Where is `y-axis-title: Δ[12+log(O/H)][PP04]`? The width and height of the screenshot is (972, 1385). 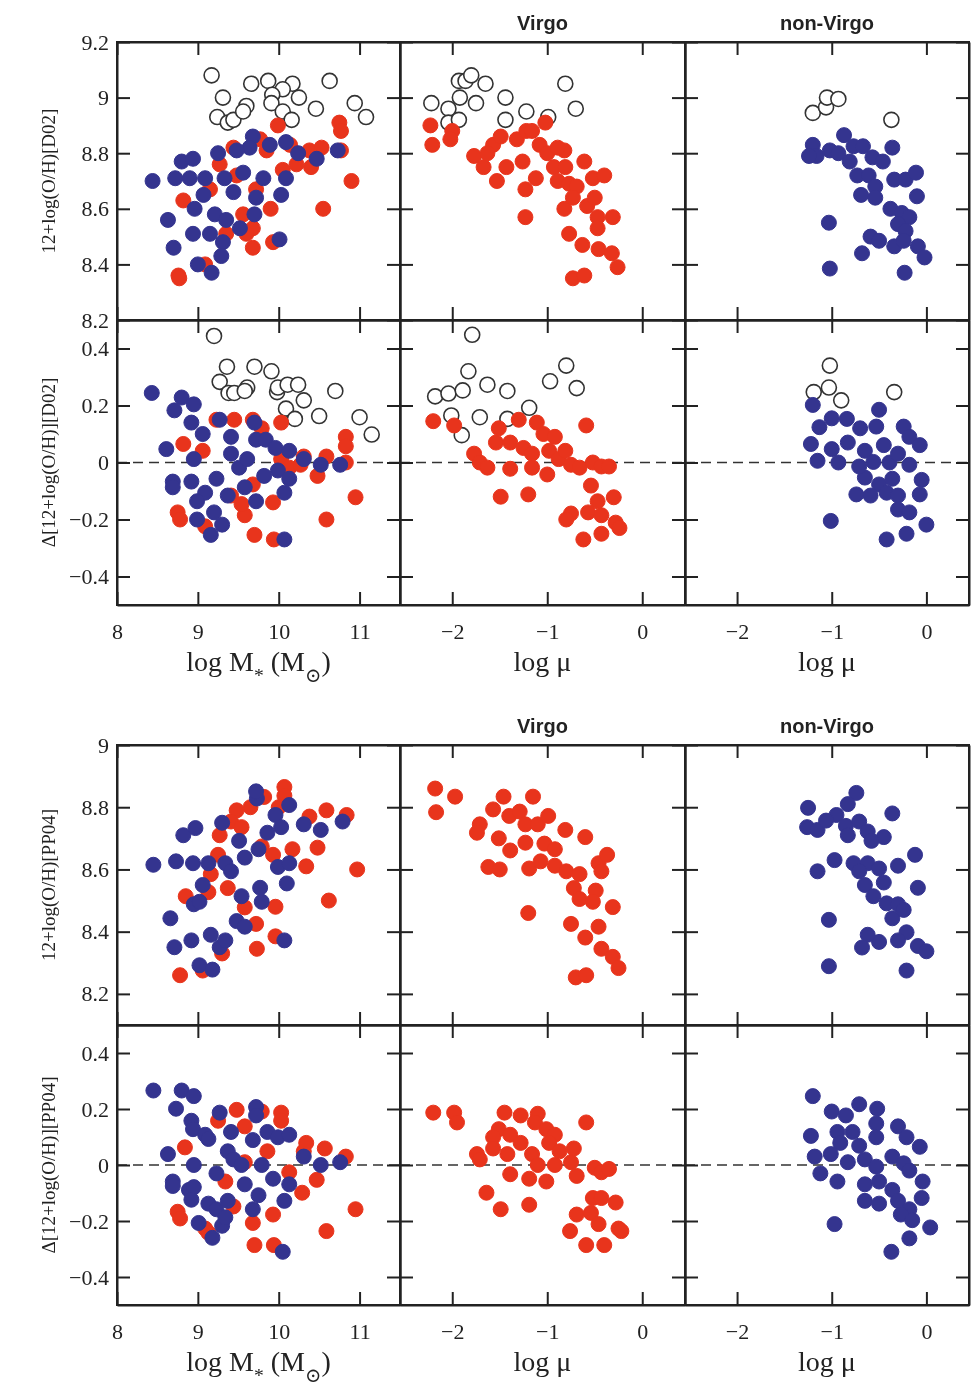 y-axis-title: Δ[12+log(O/H)][PP04] is located at coordinates (49, 1165).